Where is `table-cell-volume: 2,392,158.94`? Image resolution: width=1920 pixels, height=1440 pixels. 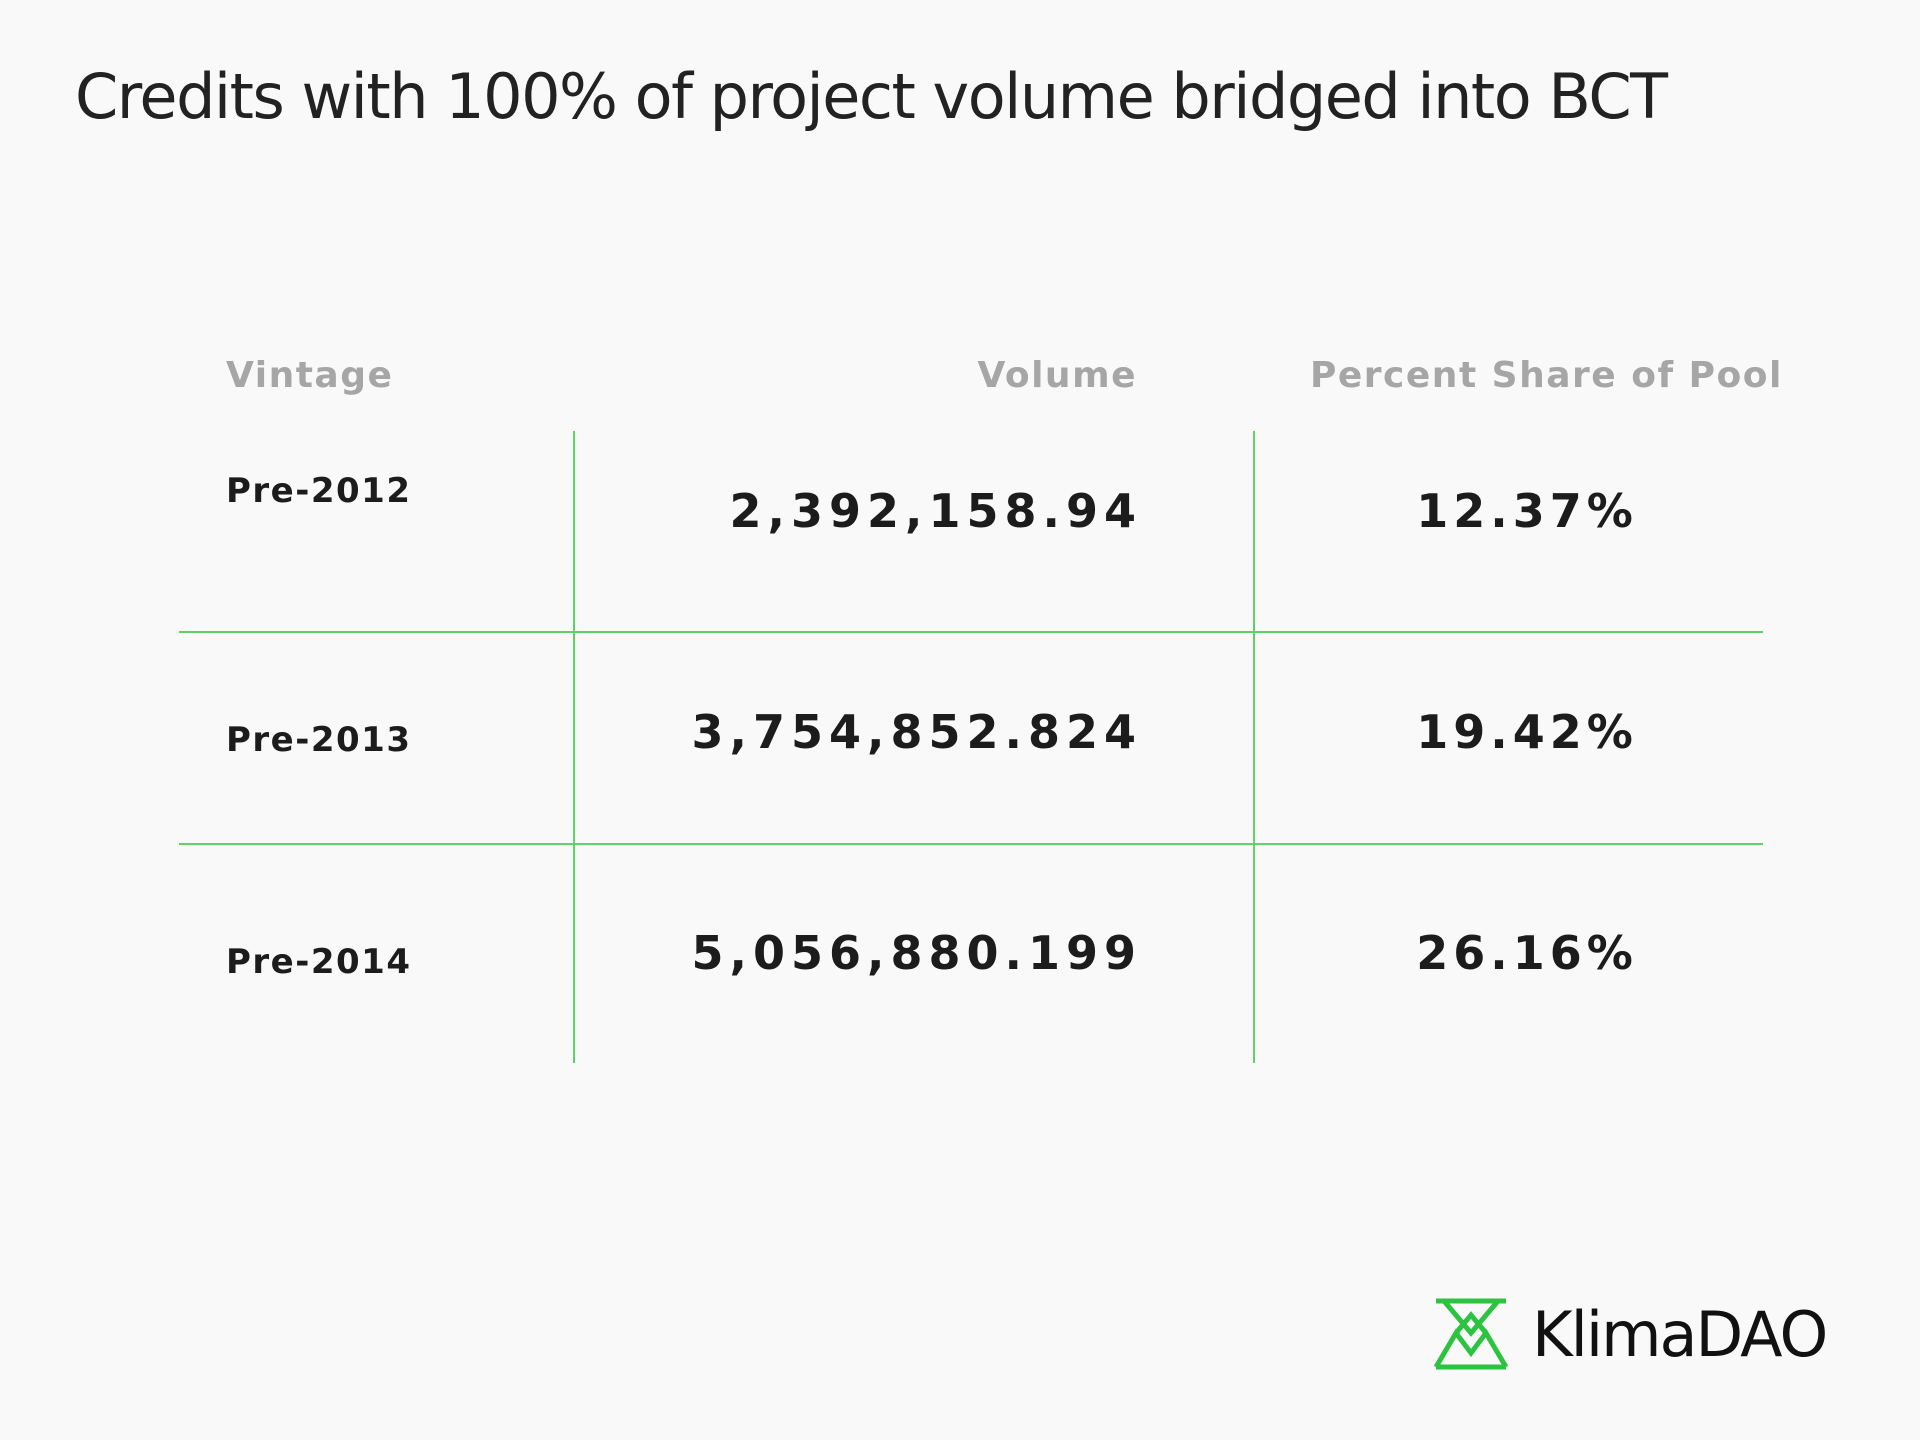 table-cell-volume: 2,392,158.94 is located at coordinates (935, 511).